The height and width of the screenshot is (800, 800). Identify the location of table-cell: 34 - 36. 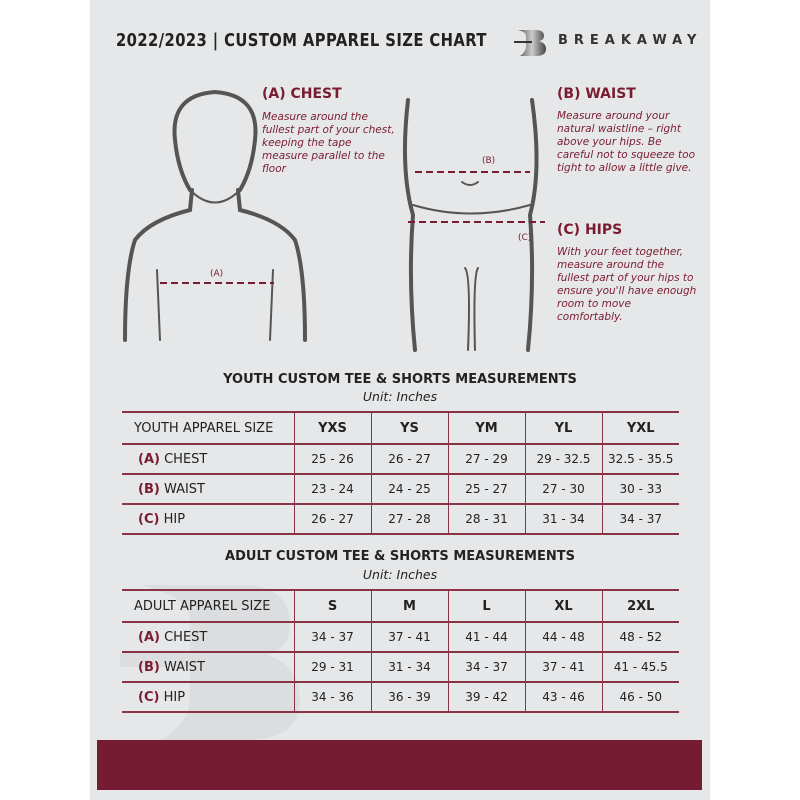
(332, 697).